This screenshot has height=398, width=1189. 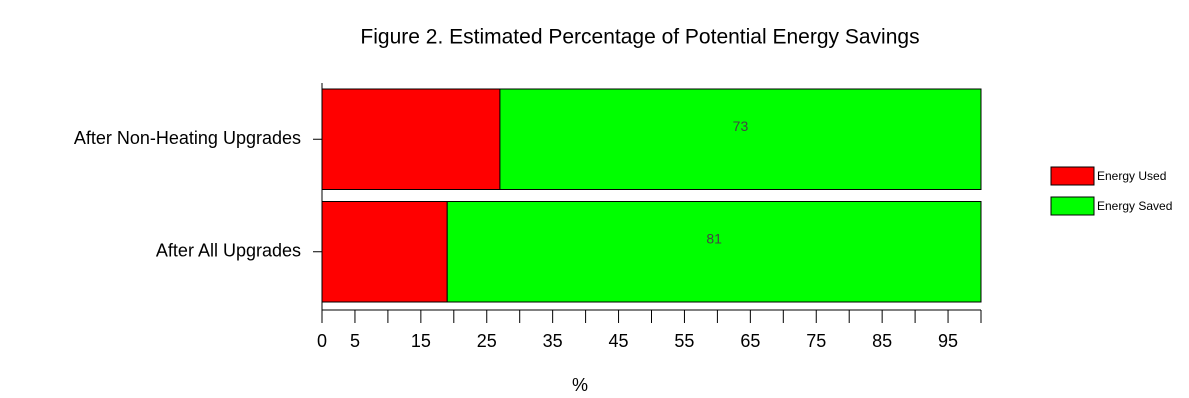 What do you see at coordinates (741, 126) in the screenshot?
I see `data-label: 73` at bounding box center [741, 126].